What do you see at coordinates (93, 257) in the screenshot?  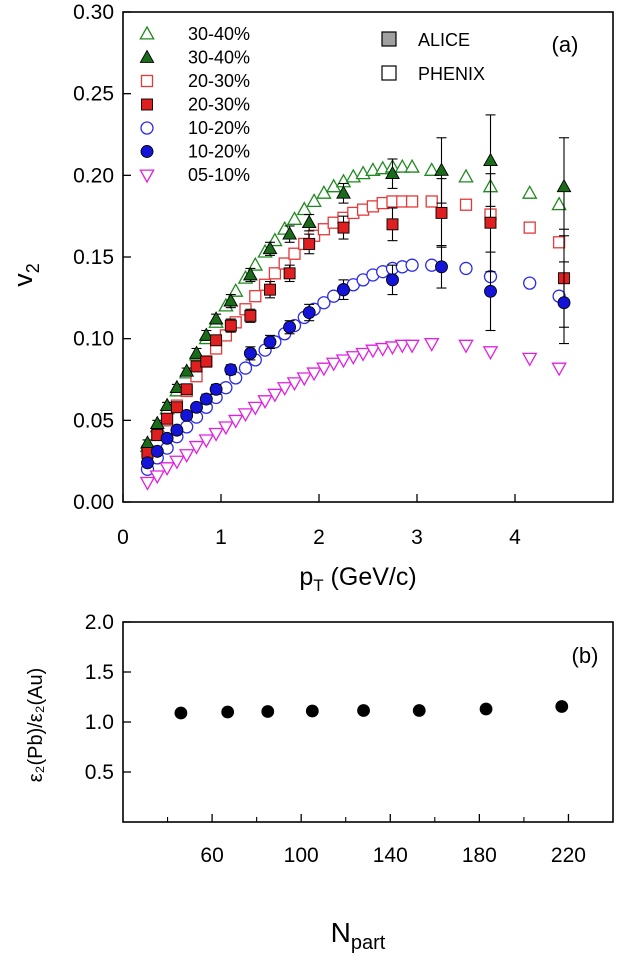 I see `y-tick-label-a: 0.15` at bounding box center [93, 257].